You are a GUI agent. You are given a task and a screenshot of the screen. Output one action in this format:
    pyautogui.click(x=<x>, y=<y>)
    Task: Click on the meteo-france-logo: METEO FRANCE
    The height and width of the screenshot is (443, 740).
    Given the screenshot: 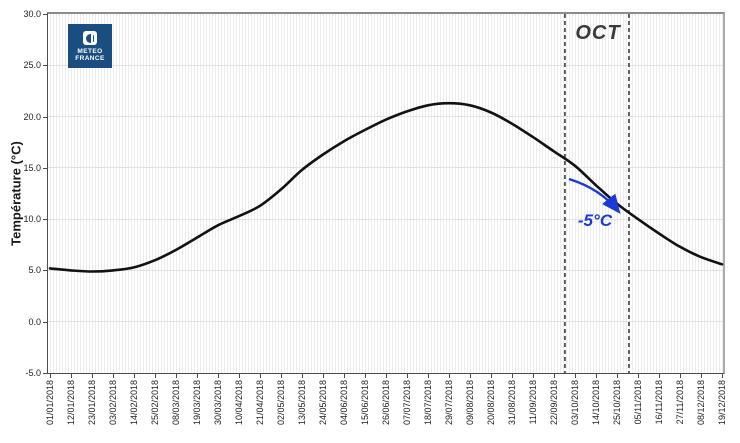 What is the action you would take?
    pyautogui.click(x=90, y=46)
    